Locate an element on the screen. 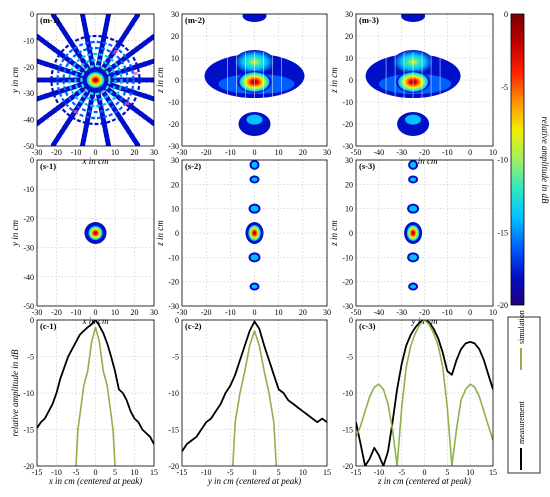 Image resolution: width=550 pixels, height=497 pixels. y-tick-label: -15 is located at coordinates (347, 430).